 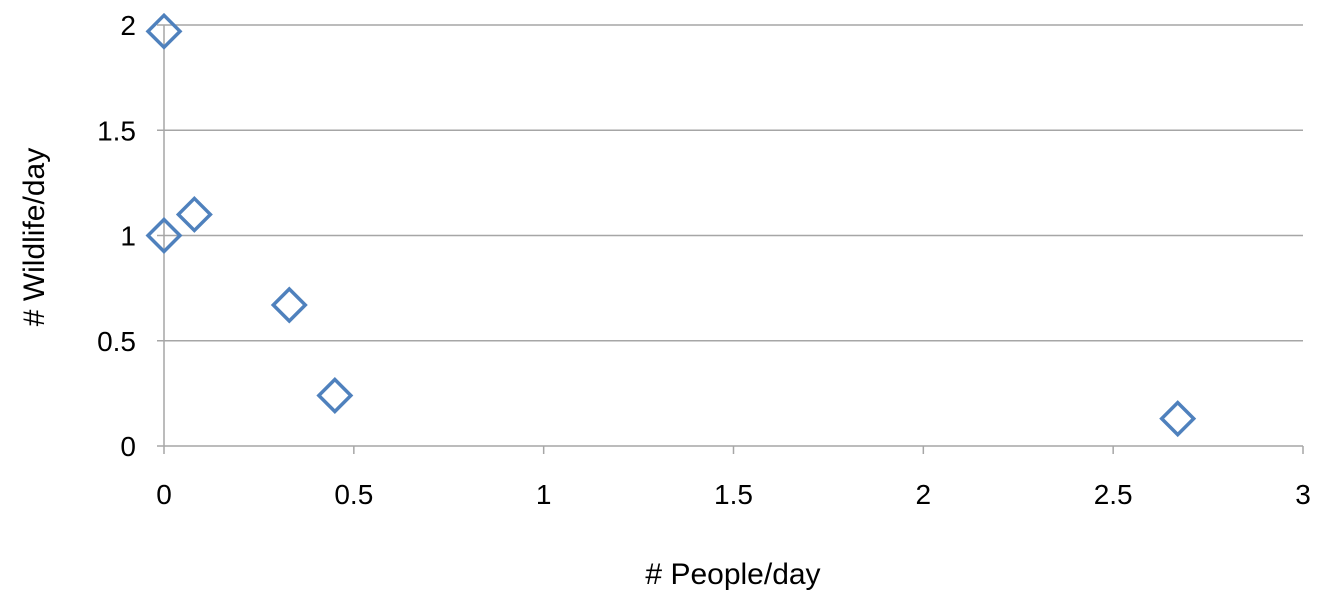 I want to click on y-tick-label: 1, so click(x=128, y=236).